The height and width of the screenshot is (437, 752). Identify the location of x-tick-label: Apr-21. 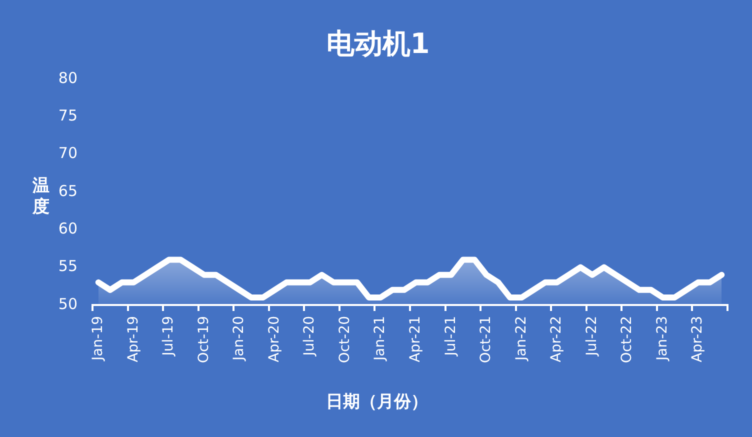
(416, 339).